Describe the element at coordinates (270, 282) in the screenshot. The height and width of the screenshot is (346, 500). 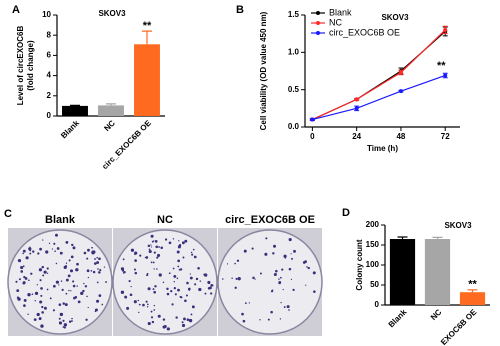
I see `dish` at that location.